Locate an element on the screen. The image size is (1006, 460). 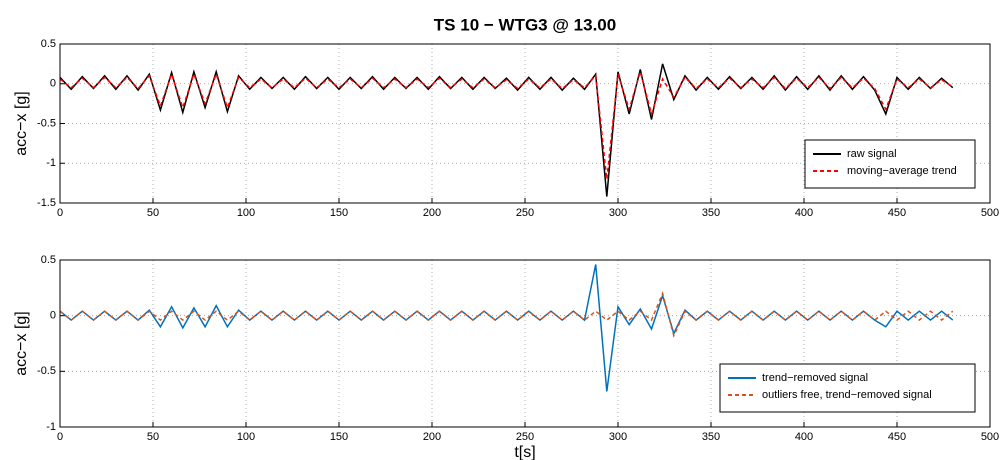
legend-label: moving−average trend is located at coordinates (902, 171).